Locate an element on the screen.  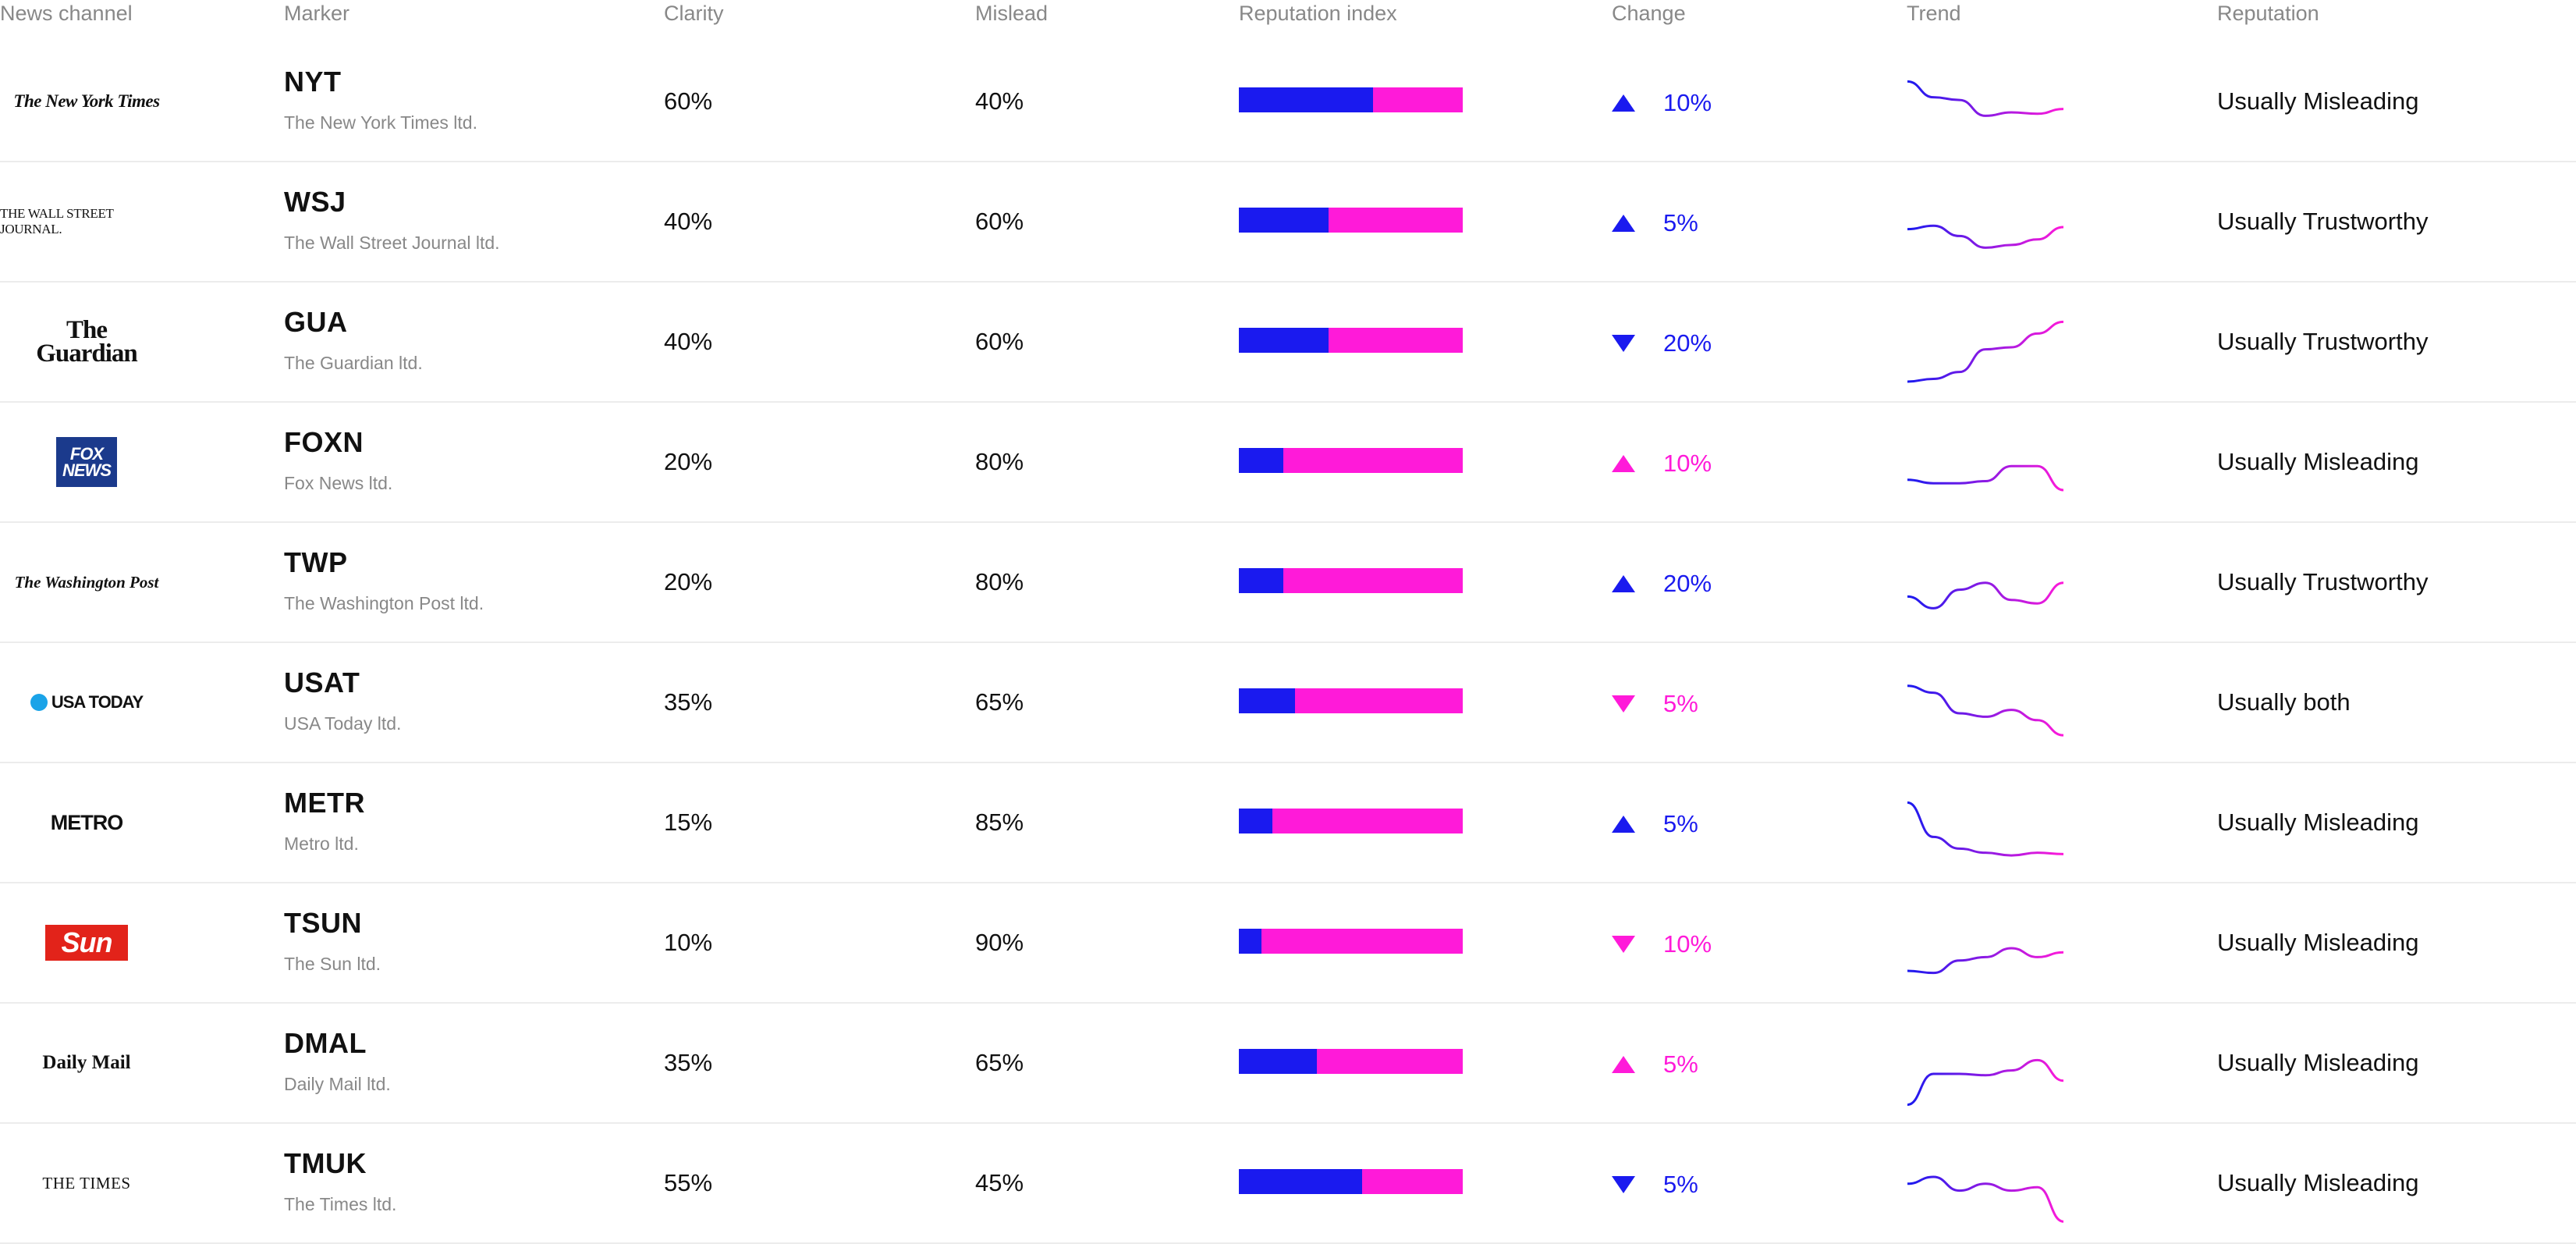
change-value: 20% is located at coordinates (1687, 583).